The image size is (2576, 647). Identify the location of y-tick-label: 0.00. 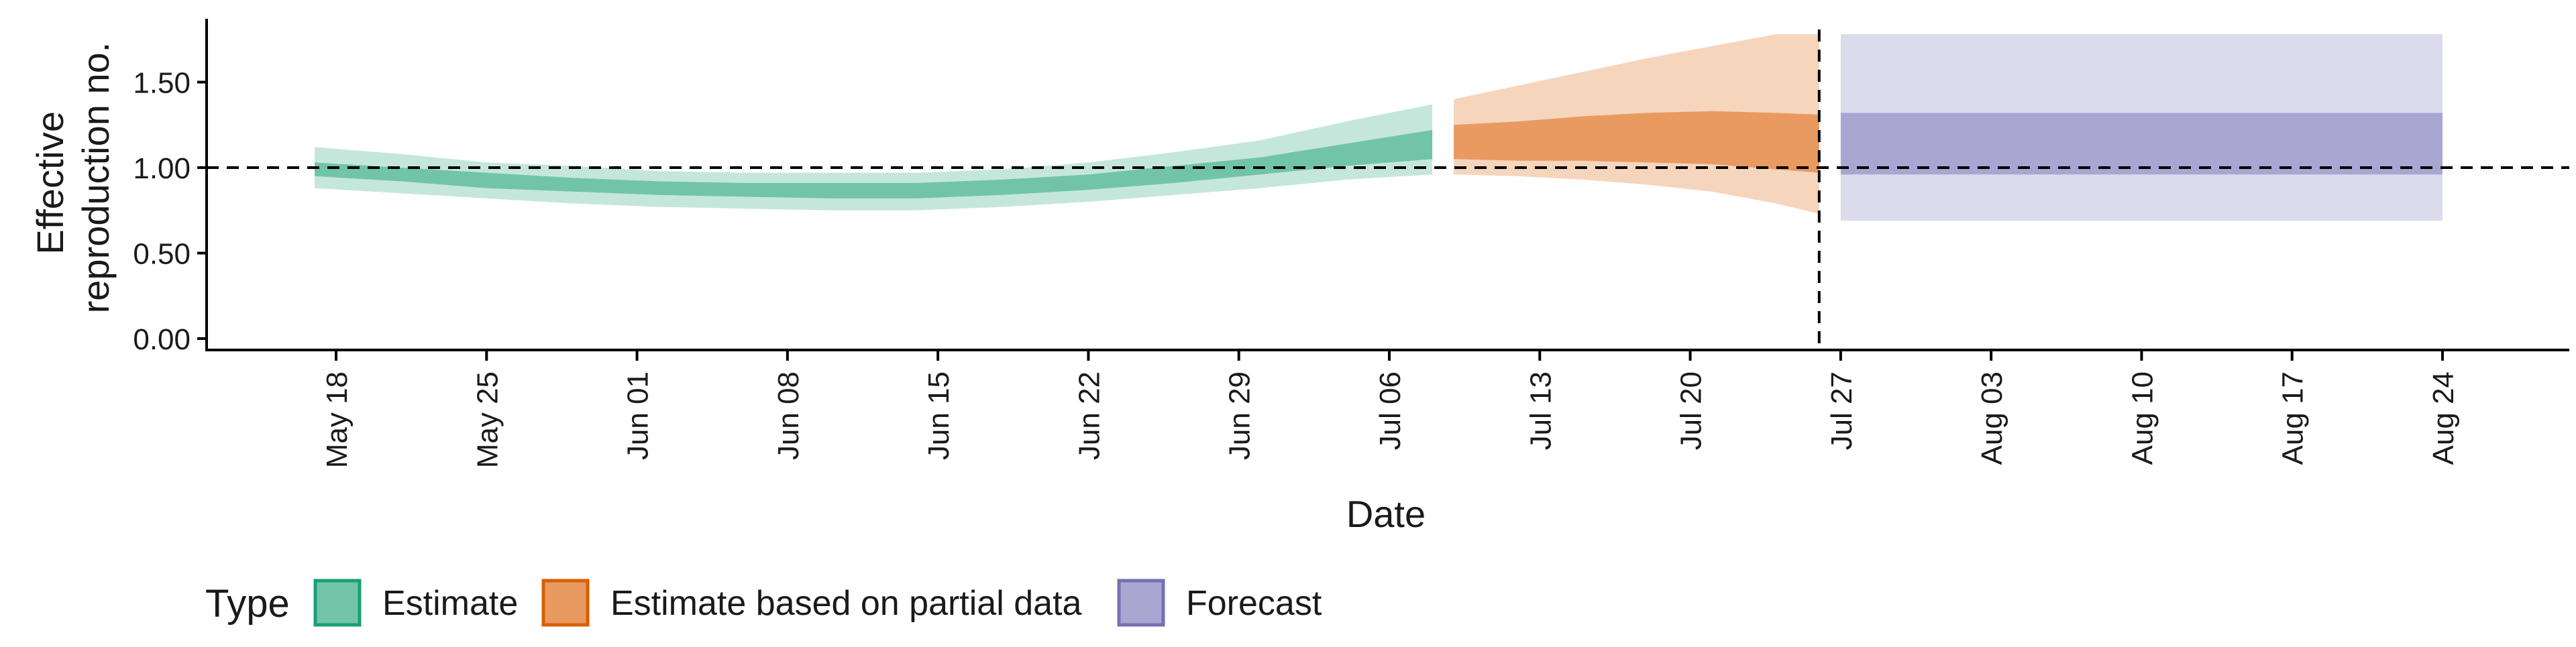
(162, 340).